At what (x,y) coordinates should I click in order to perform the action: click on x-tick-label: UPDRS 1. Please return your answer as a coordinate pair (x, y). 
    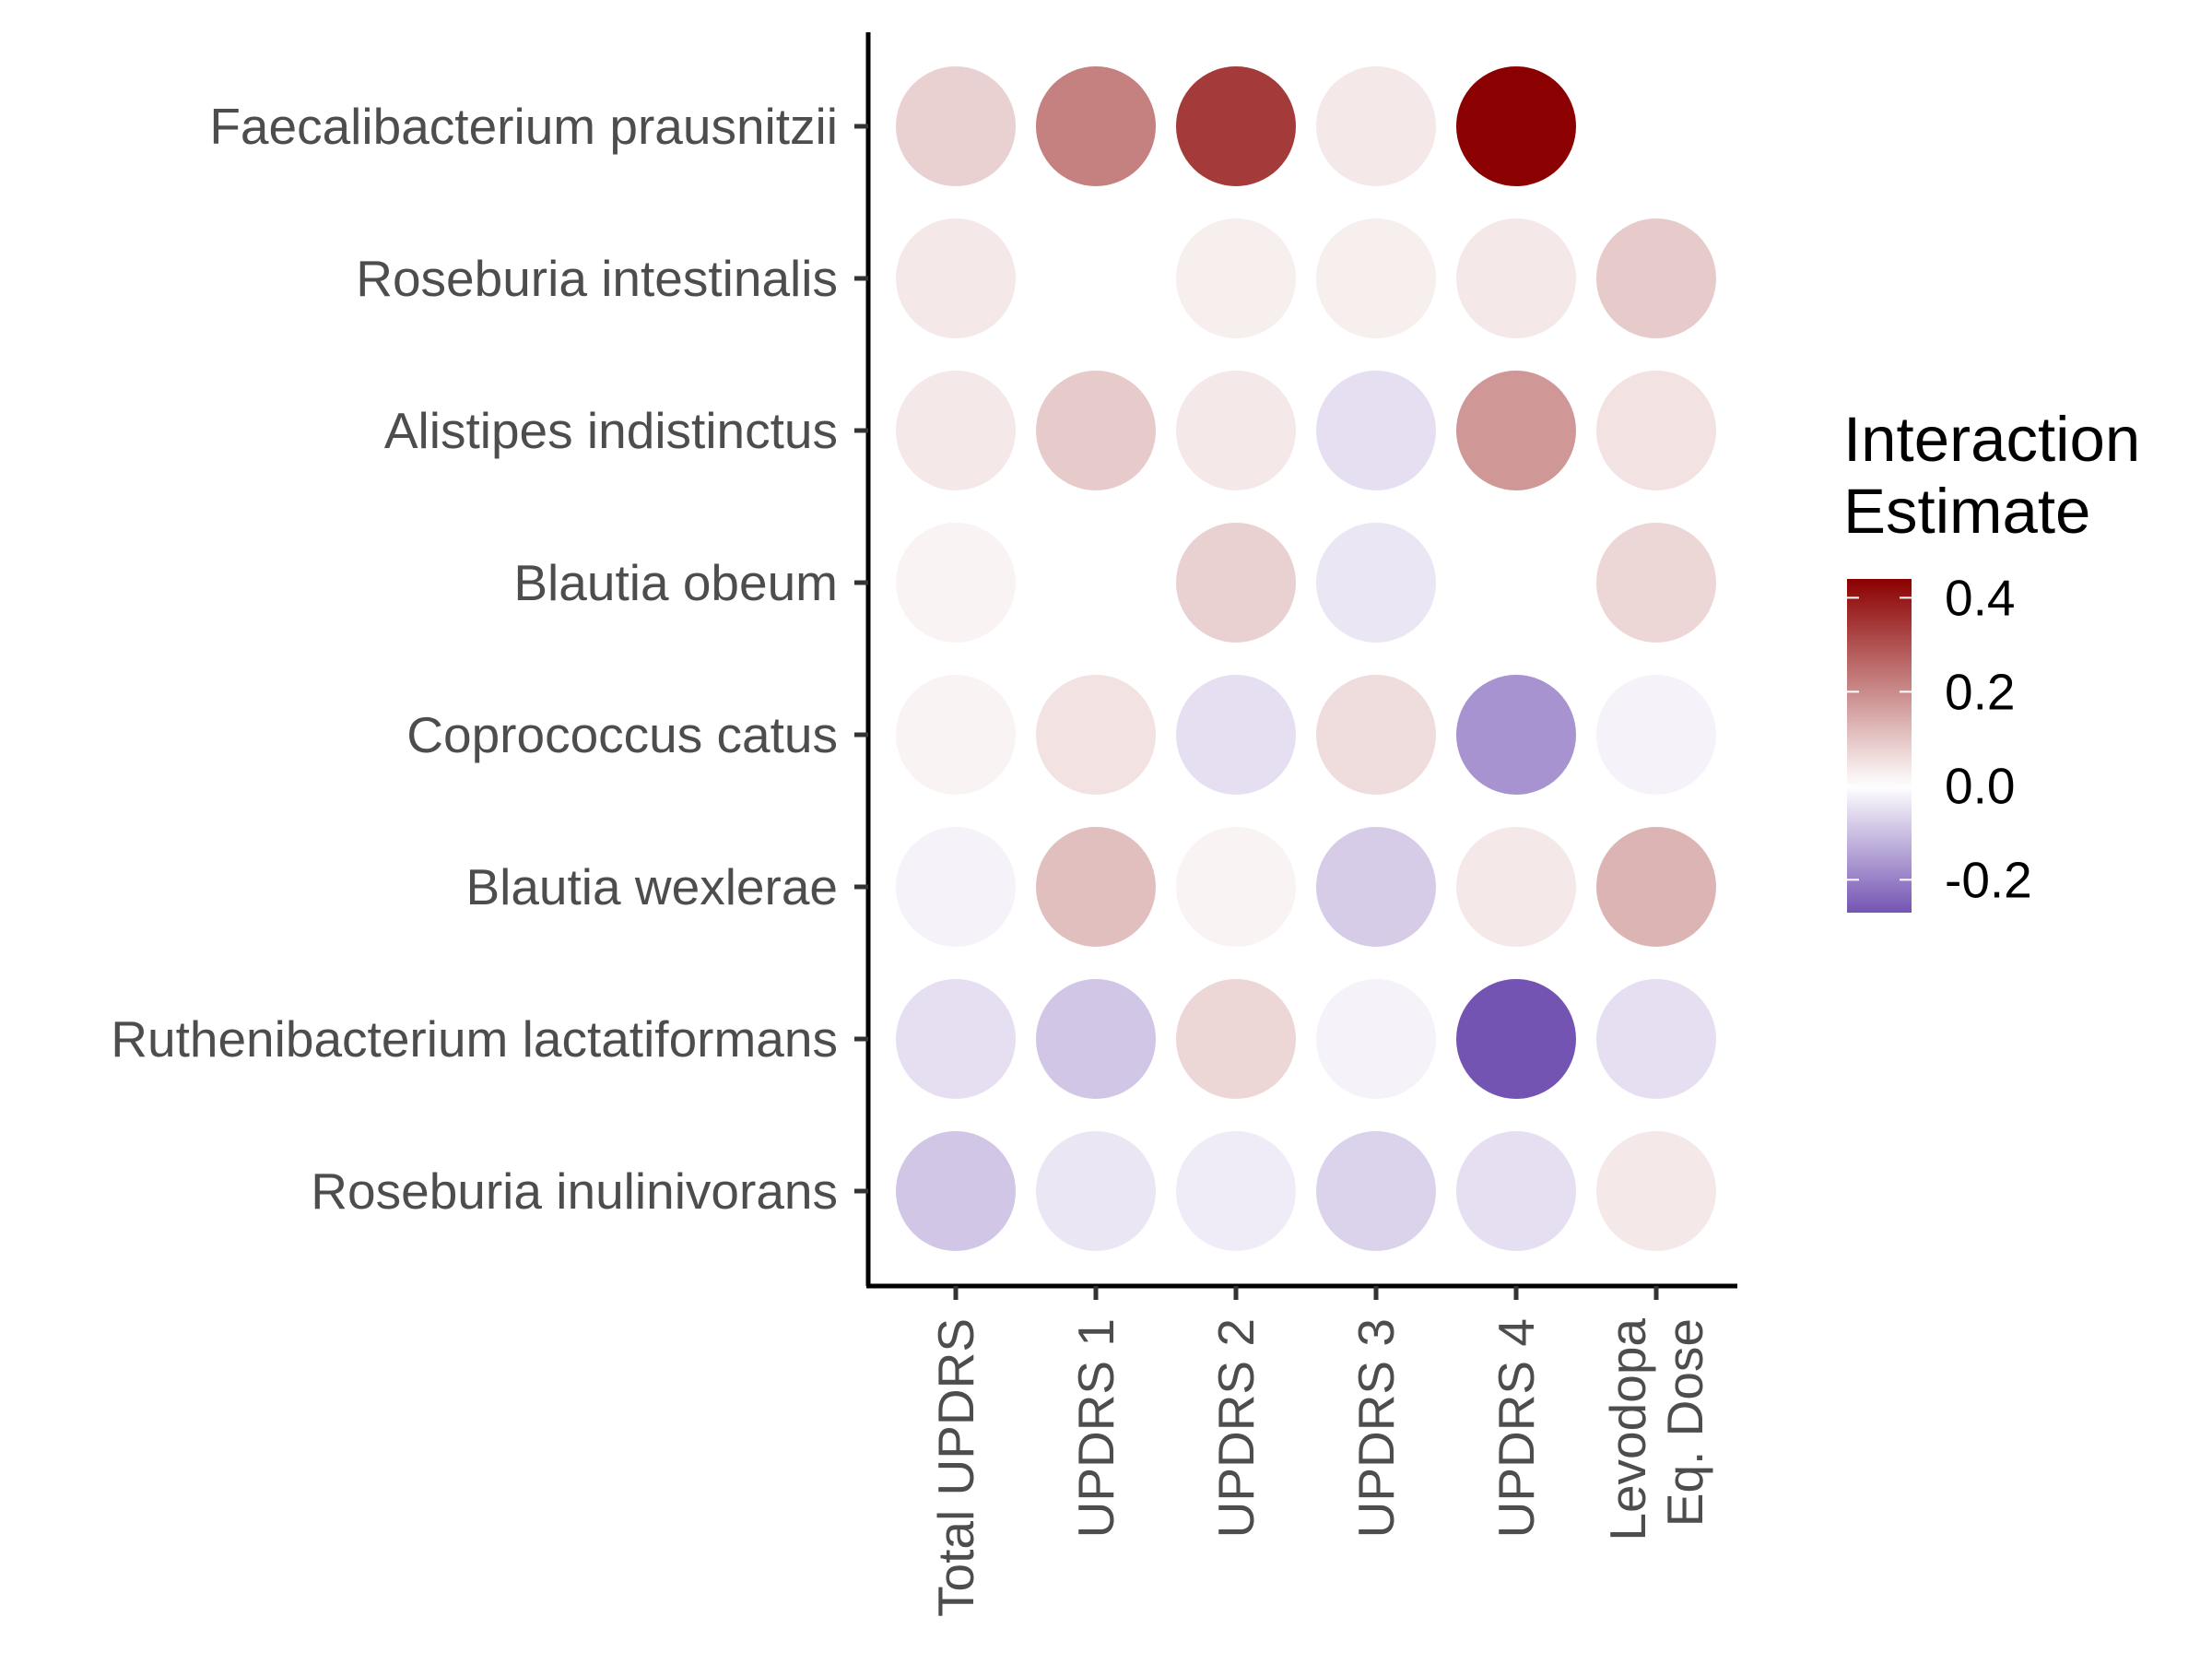
    Looking at the image, I should click on (1095, 1428).